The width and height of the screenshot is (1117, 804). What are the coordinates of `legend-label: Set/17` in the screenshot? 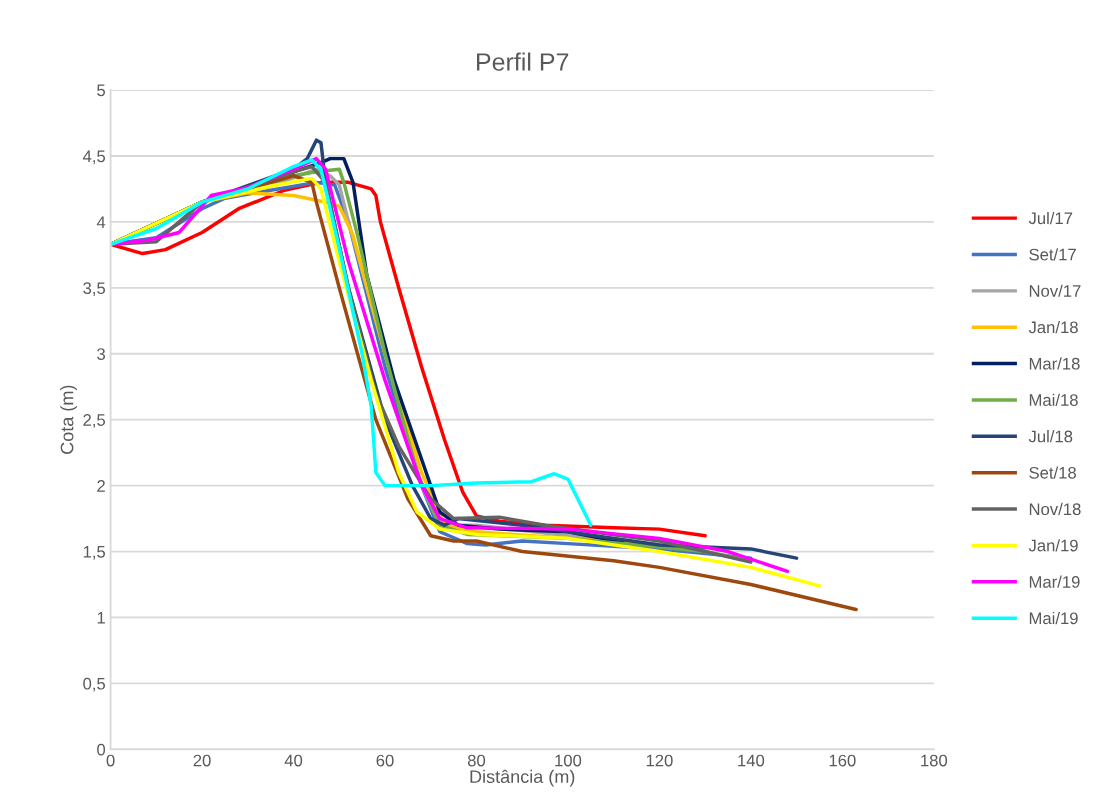 It's located at (1052, 254).